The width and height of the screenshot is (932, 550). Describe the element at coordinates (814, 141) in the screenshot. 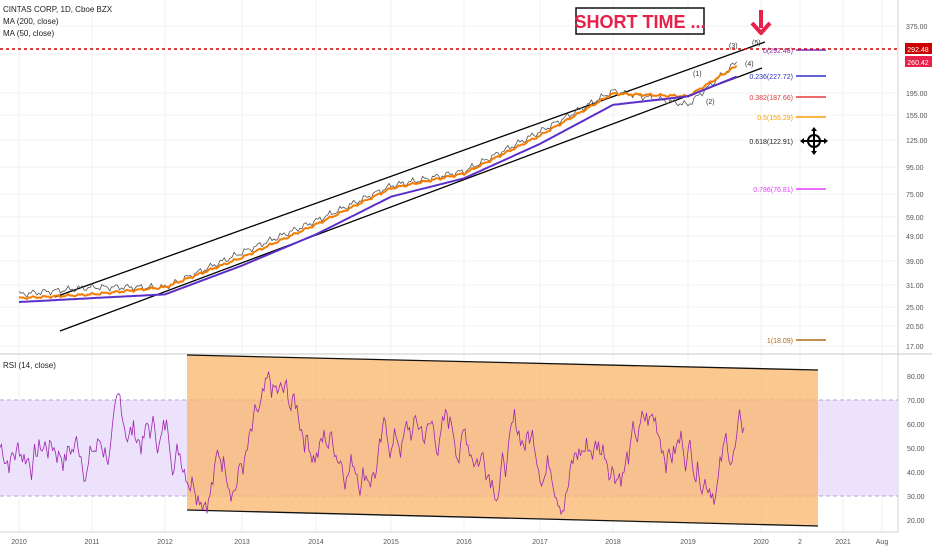

I see `crosshair-icon` at that location.